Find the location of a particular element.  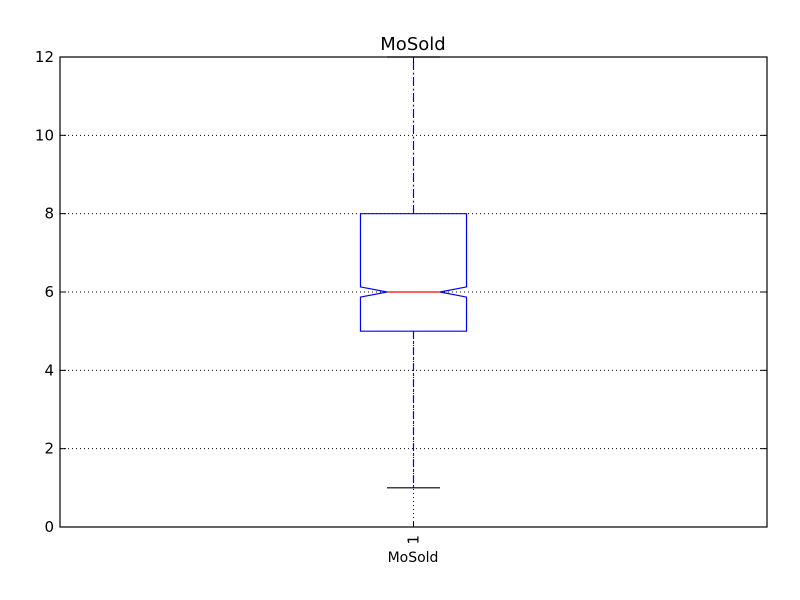

y-tick-label: 0 is located at coordinates (49, 527).